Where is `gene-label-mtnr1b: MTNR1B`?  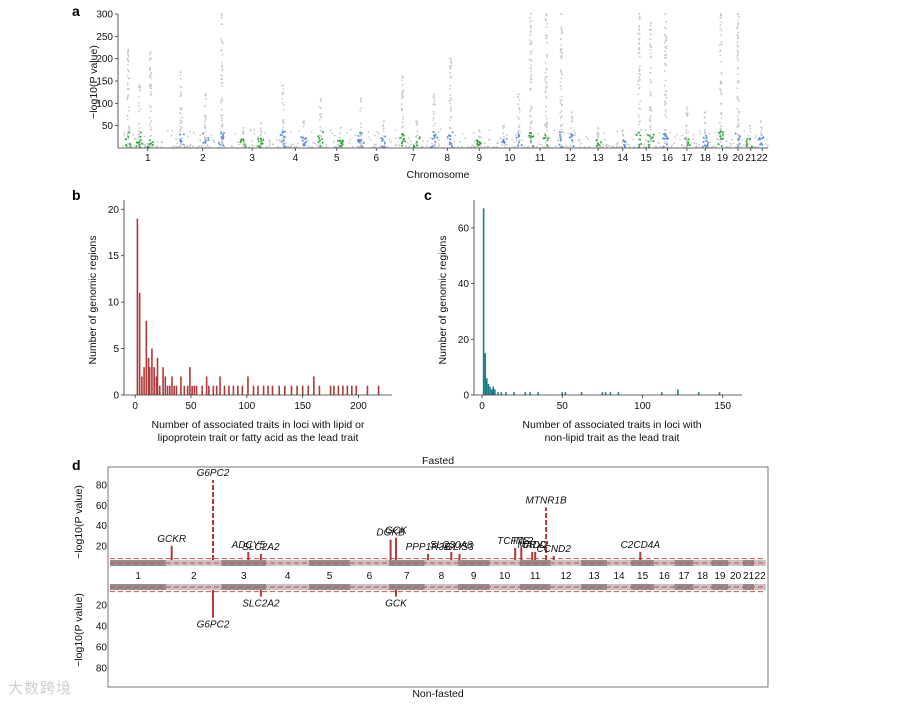 gene-label-mtnr1b: MTNR1B is located at coordinates (546, 500).